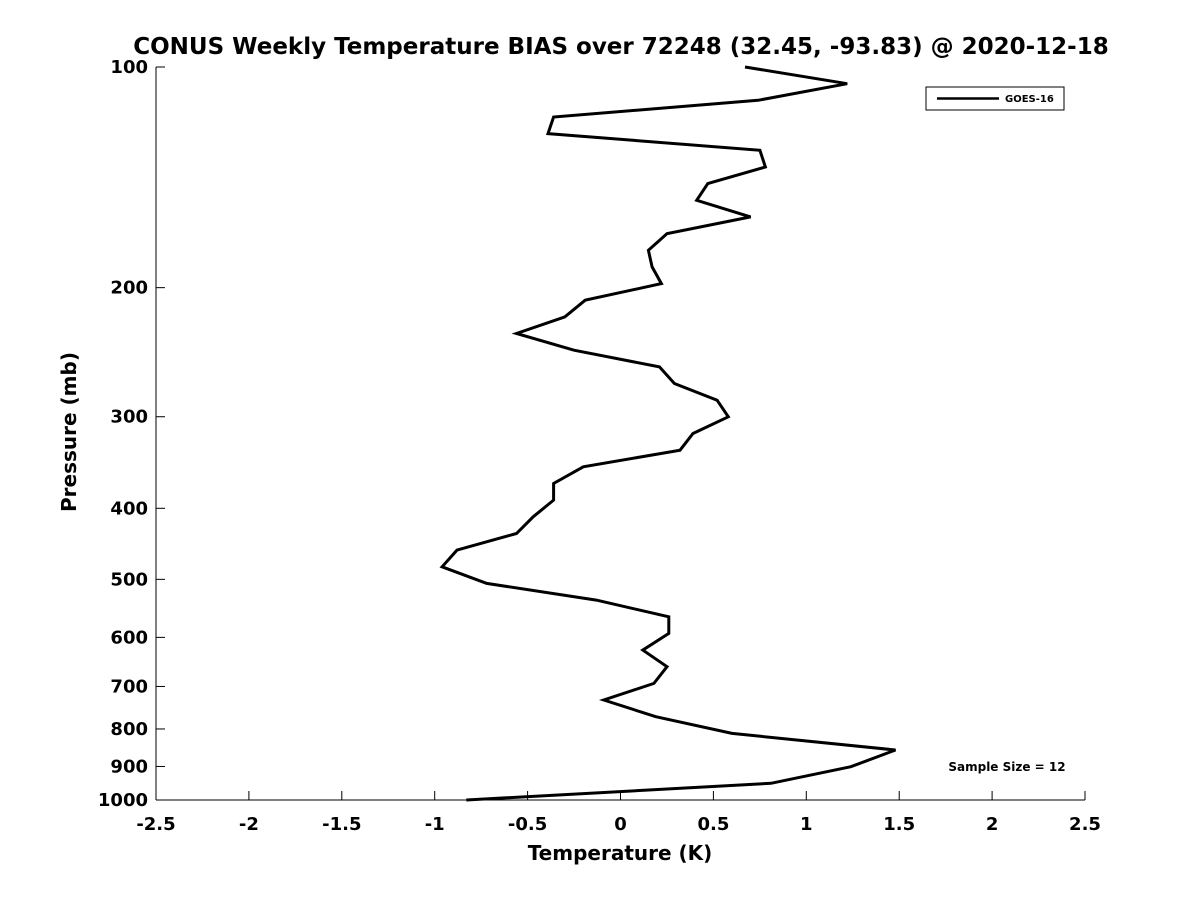 This screenshot has width=1200, height=904. Describe the element at coordinates (713, 824) in the screenshot. I see `x-tick-label: 0.5` at that location.